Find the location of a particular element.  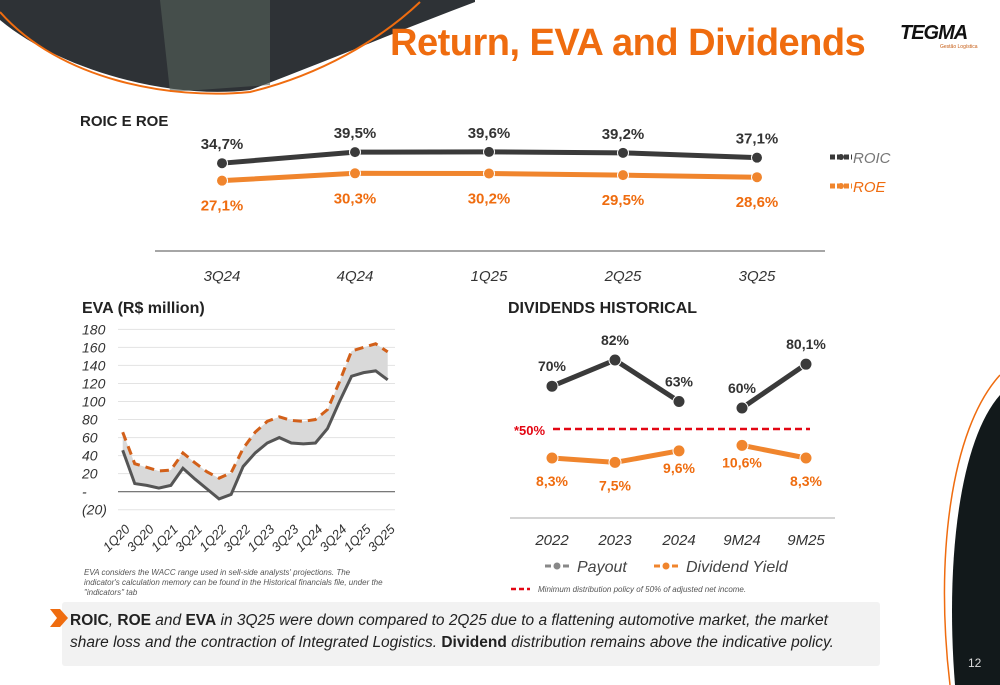

summary-text-2: and is located at coordinates (168, 620).